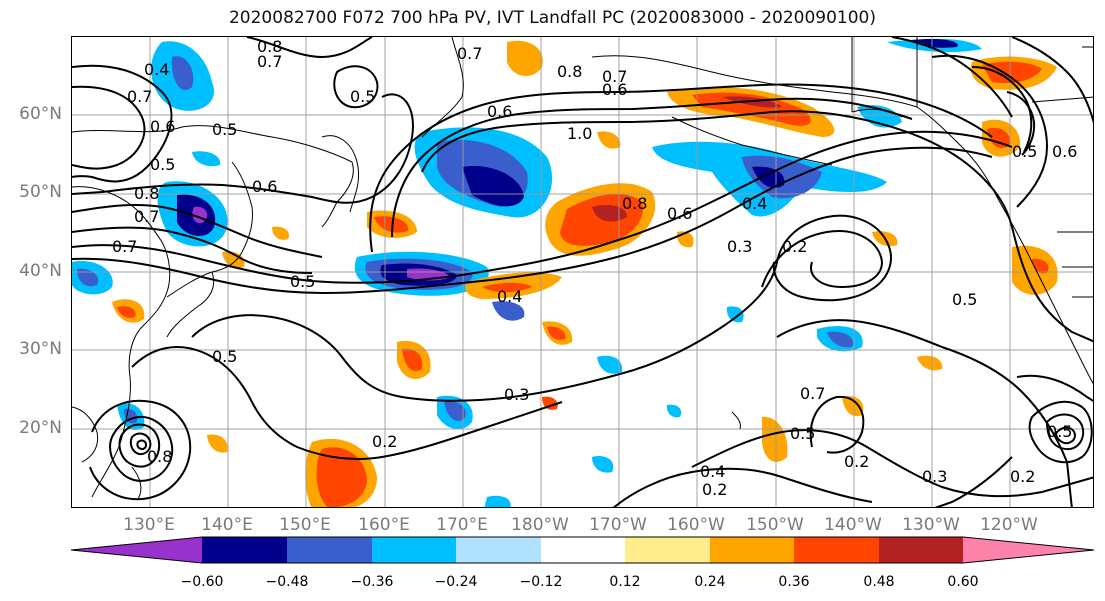  I want to click on lon-label-120w: 120°W, so click(1009, 525).